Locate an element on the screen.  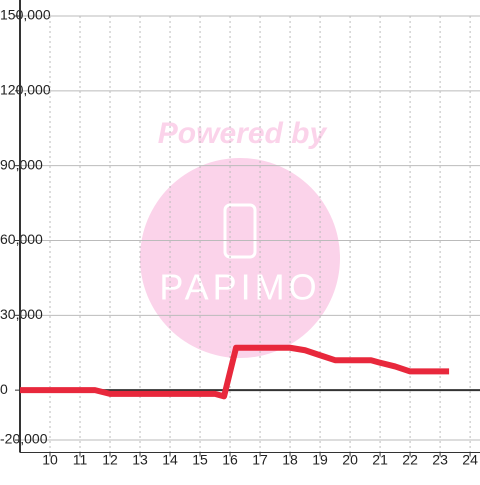
x-tick-label: 19 is located at coordinates (320, 460).